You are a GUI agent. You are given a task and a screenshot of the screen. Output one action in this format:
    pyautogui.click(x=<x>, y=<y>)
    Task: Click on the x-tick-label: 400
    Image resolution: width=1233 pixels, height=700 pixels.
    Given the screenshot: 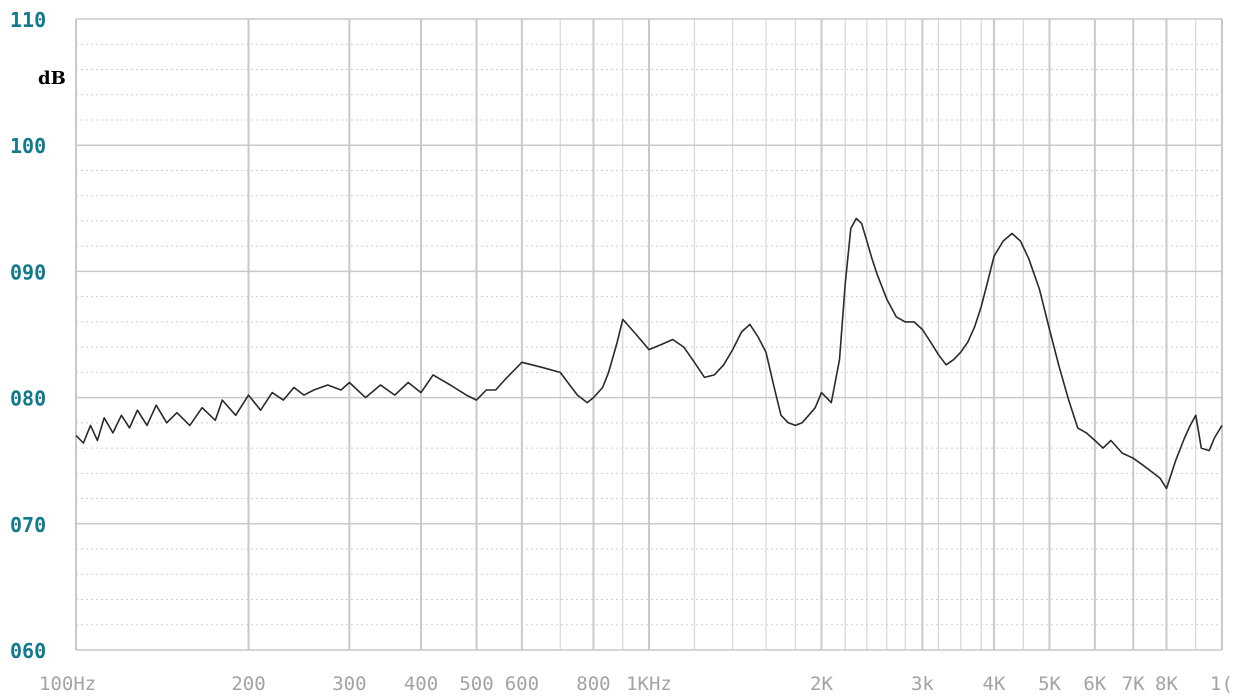 What is the action you would take?
    pyautogui.click(x=421, y=684)
    